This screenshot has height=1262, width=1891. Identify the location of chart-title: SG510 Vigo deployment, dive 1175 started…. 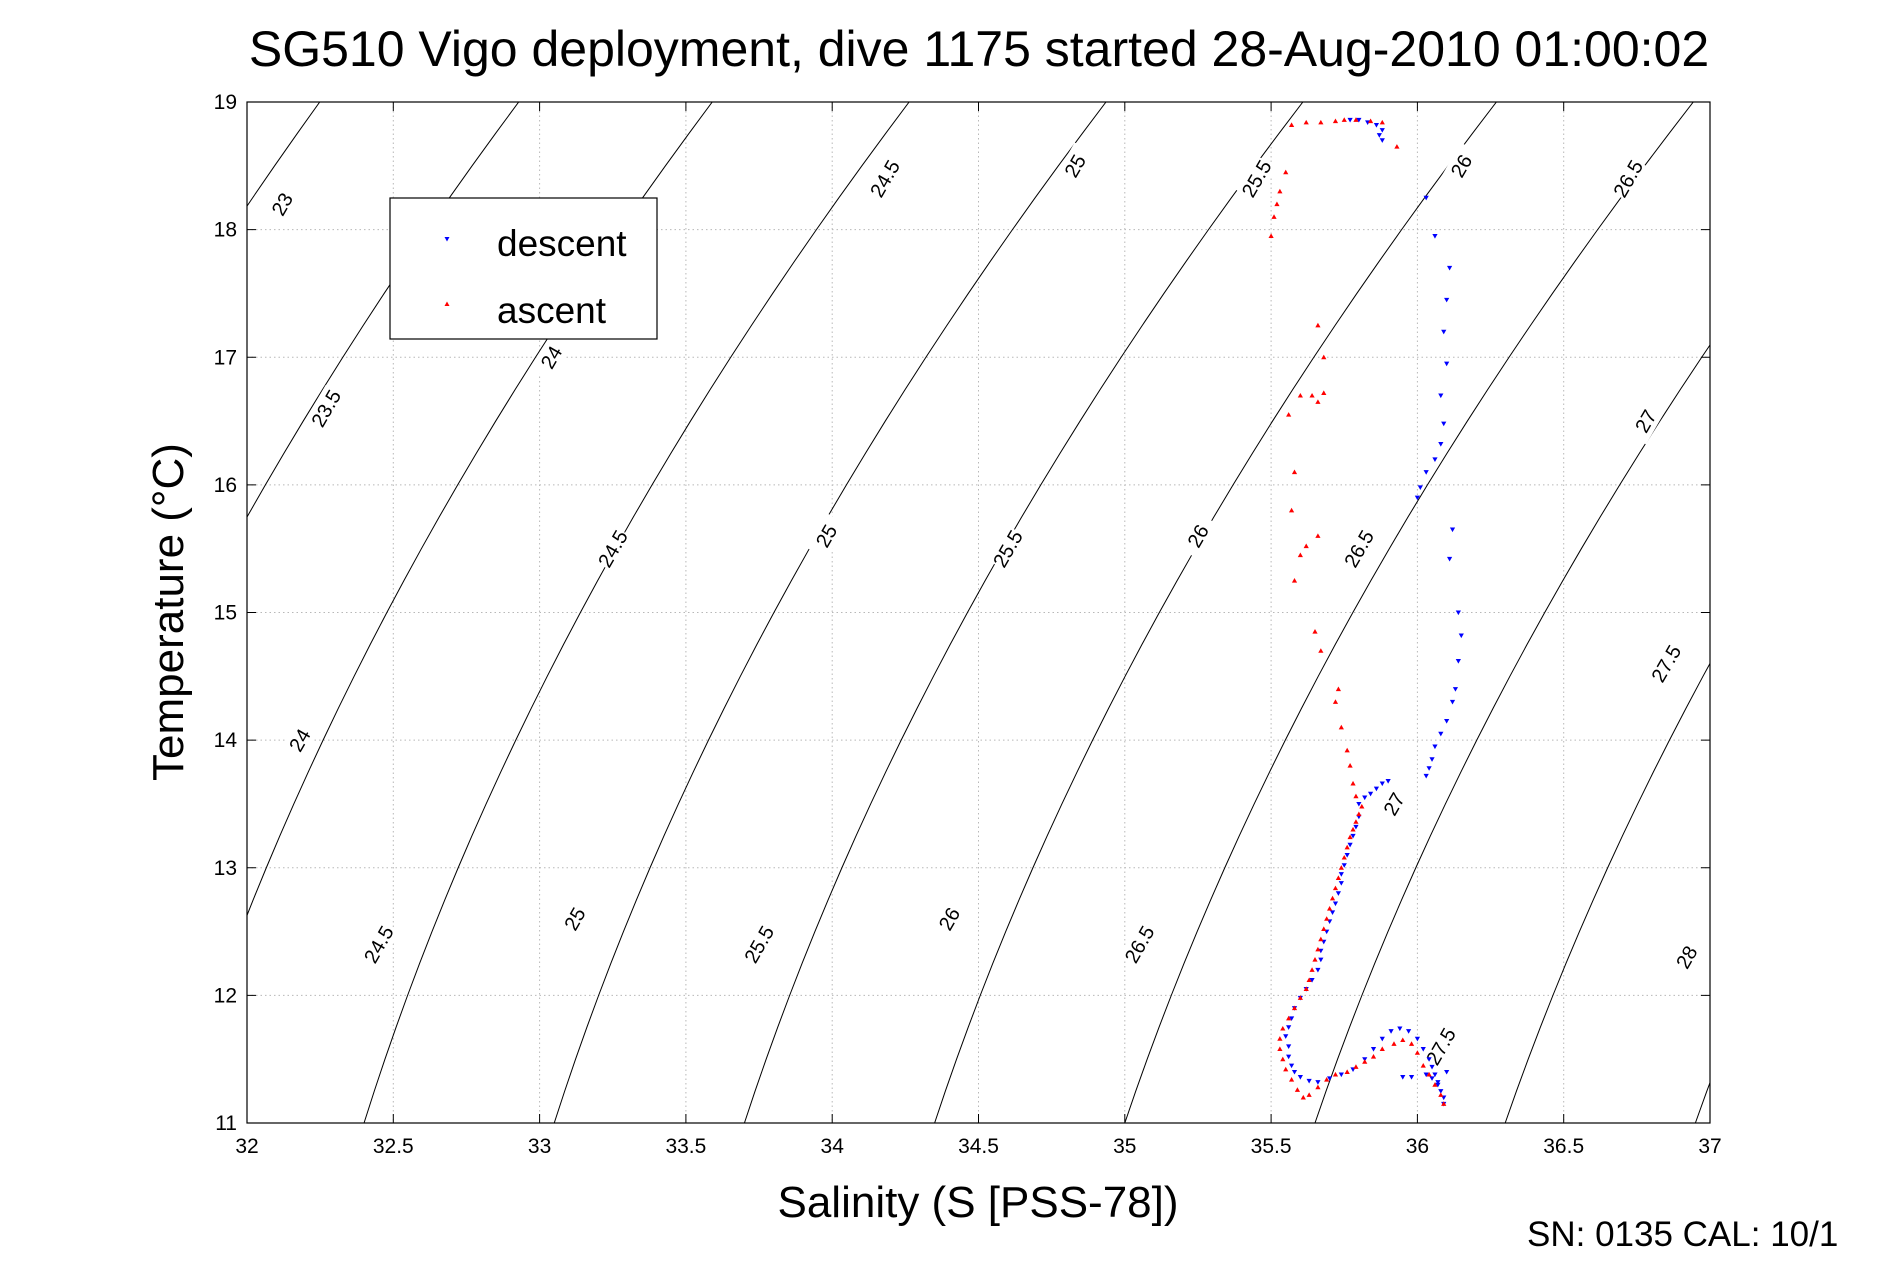
(979, 49).